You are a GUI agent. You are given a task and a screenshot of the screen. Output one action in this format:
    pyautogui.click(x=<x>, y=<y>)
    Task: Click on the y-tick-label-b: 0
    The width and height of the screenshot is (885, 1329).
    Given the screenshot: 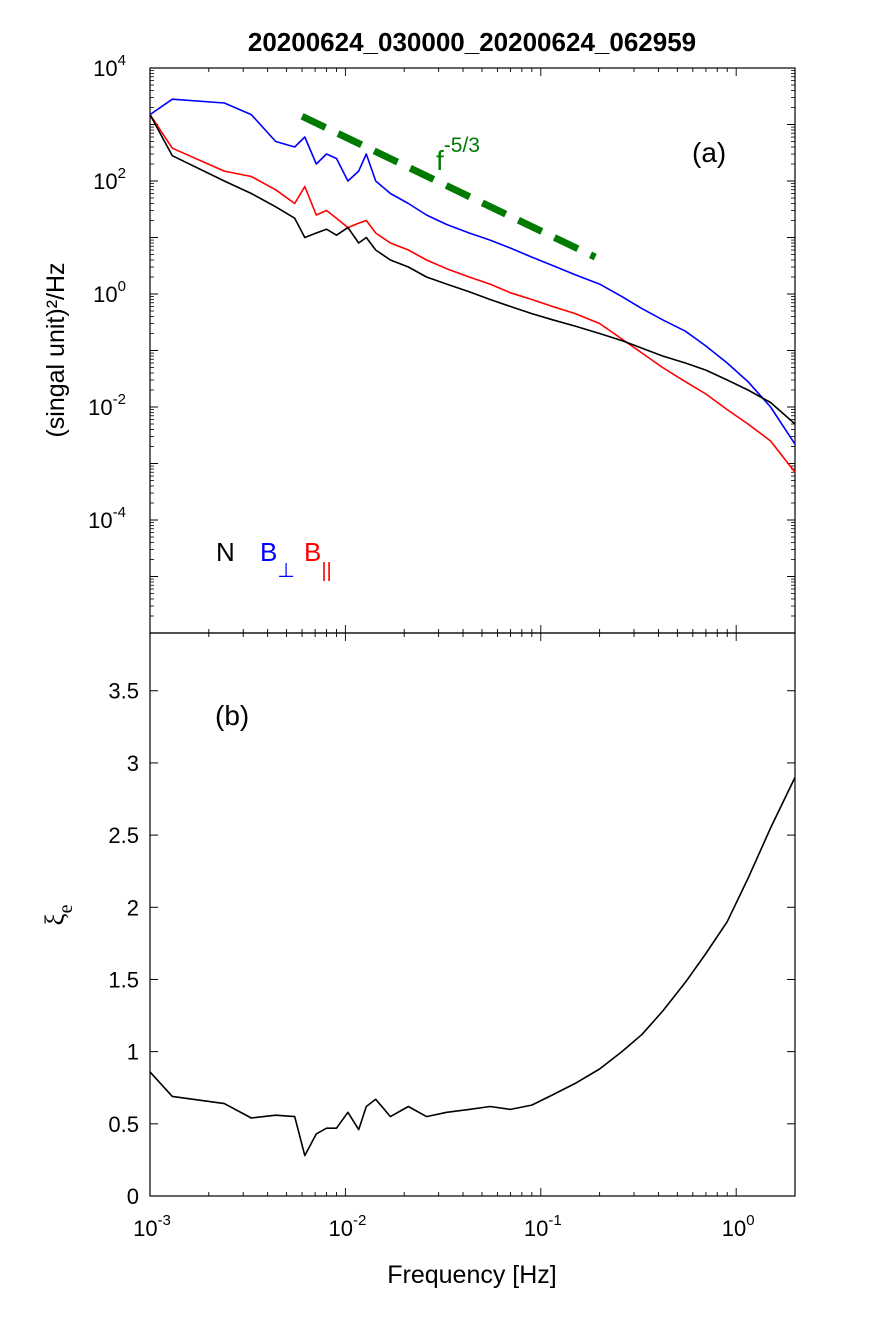 What is the action you would take?
    pyautogui.click(x=133, y=1196)
    